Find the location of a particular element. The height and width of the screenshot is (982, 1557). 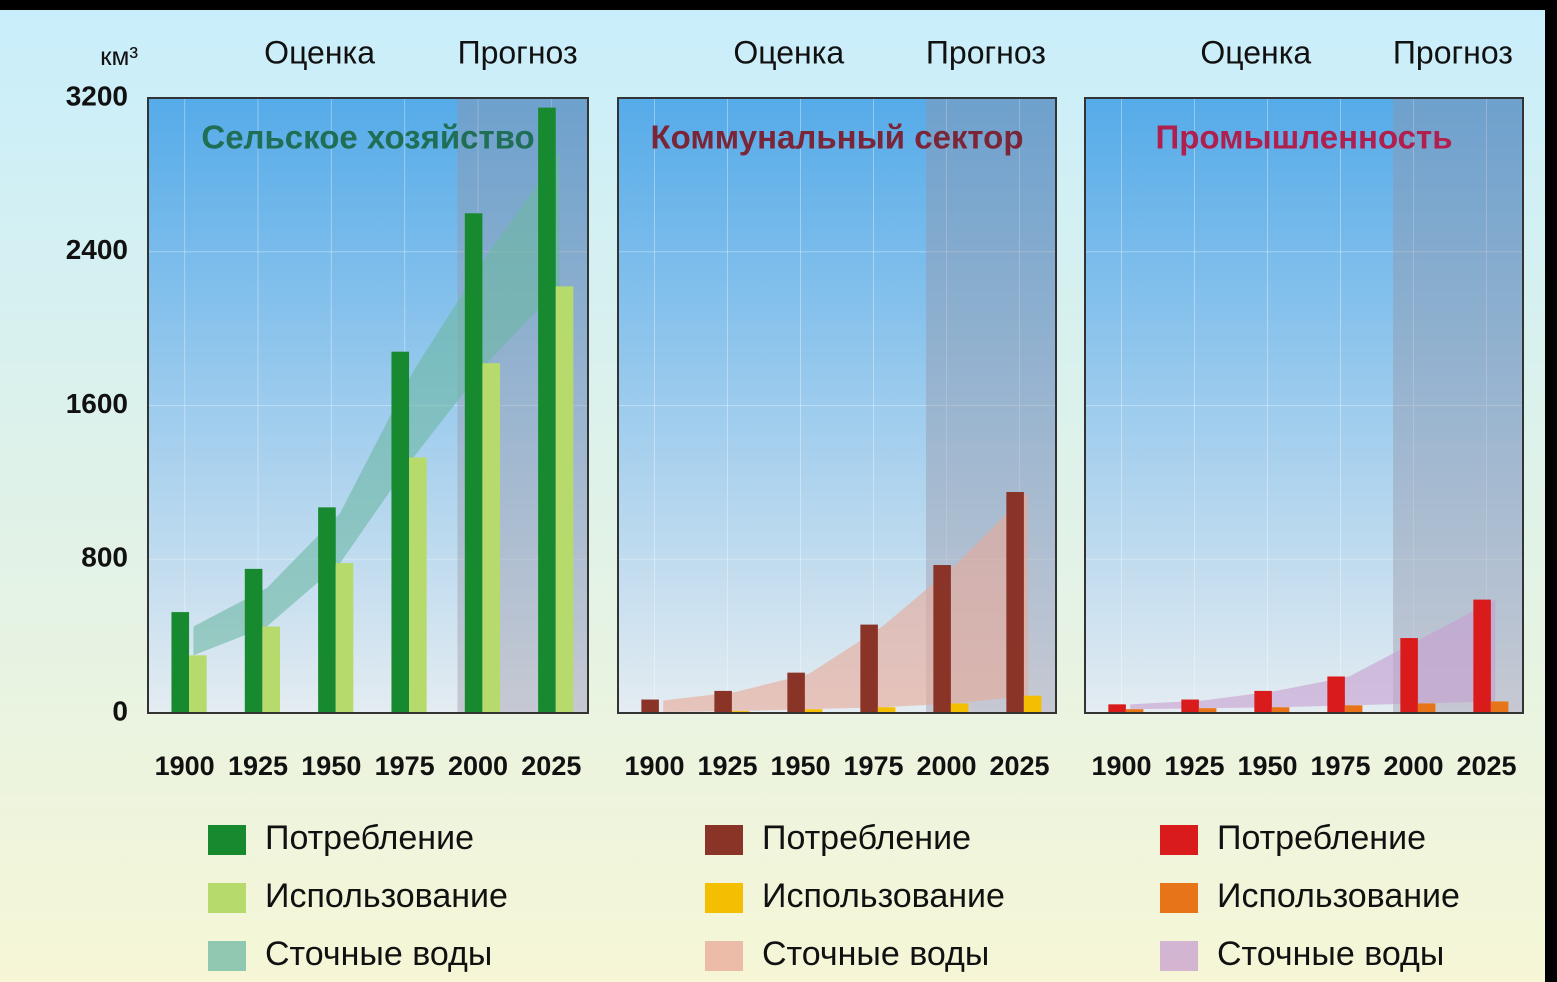

y-axis-label: км³ is located at coordinates (119, 56).